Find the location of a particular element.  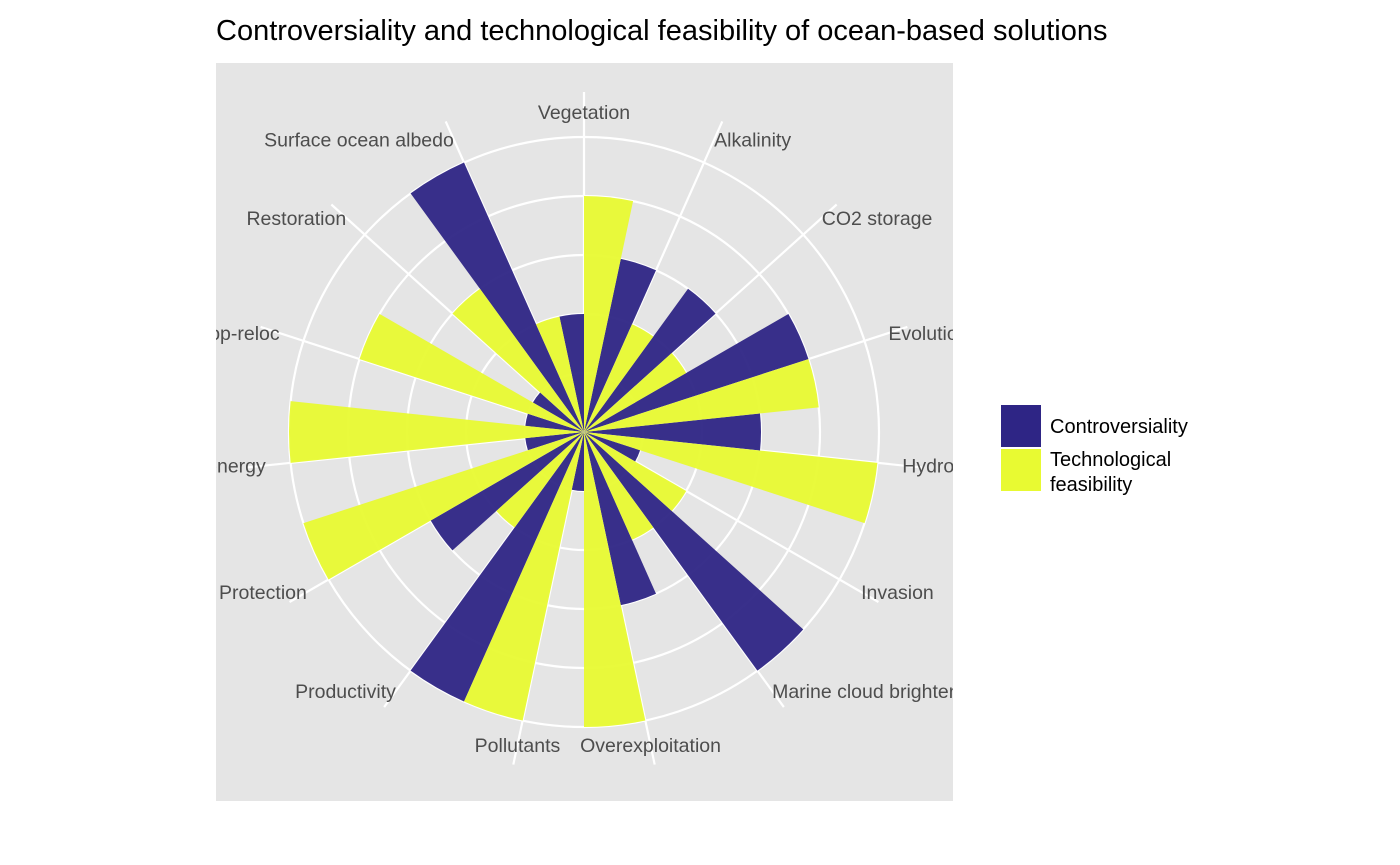

bar-technological-feasibility-alkalinity is located at coordinates (619, 378).